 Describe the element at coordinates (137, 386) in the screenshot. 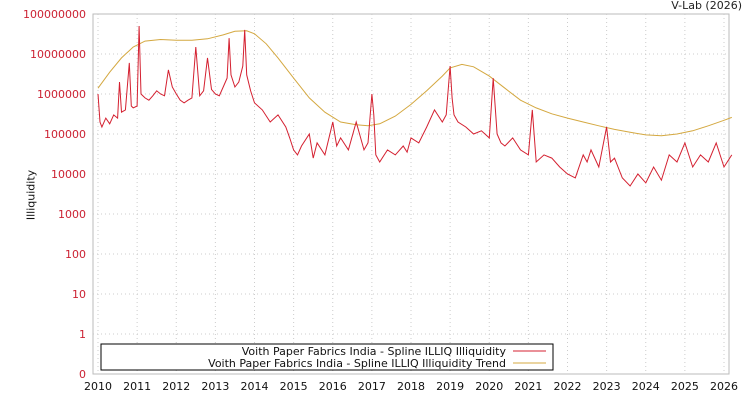

I see `x-tick-label: 2011` at that location.